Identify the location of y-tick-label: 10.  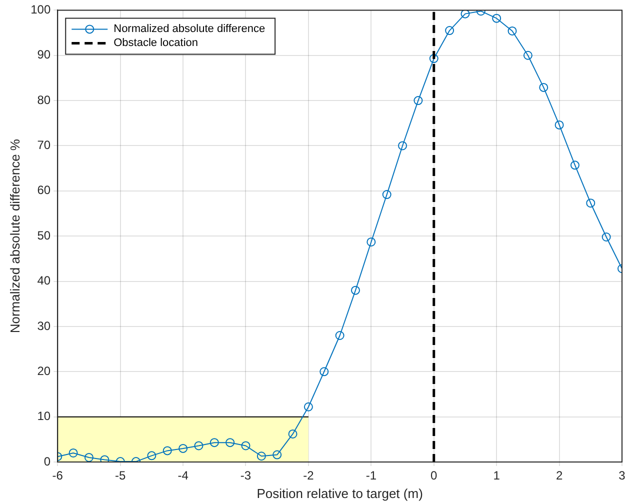
(44, 416).